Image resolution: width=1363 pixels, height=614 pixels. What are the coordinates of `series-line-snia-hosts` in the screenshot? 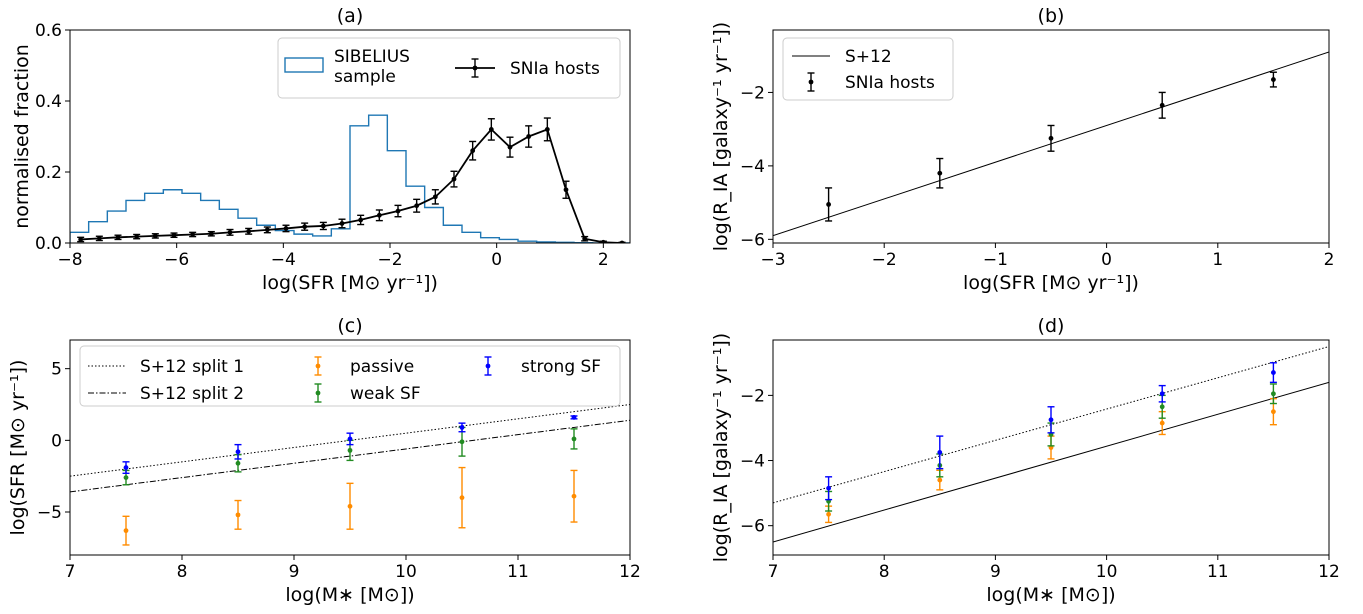 It's located at (351, 185).